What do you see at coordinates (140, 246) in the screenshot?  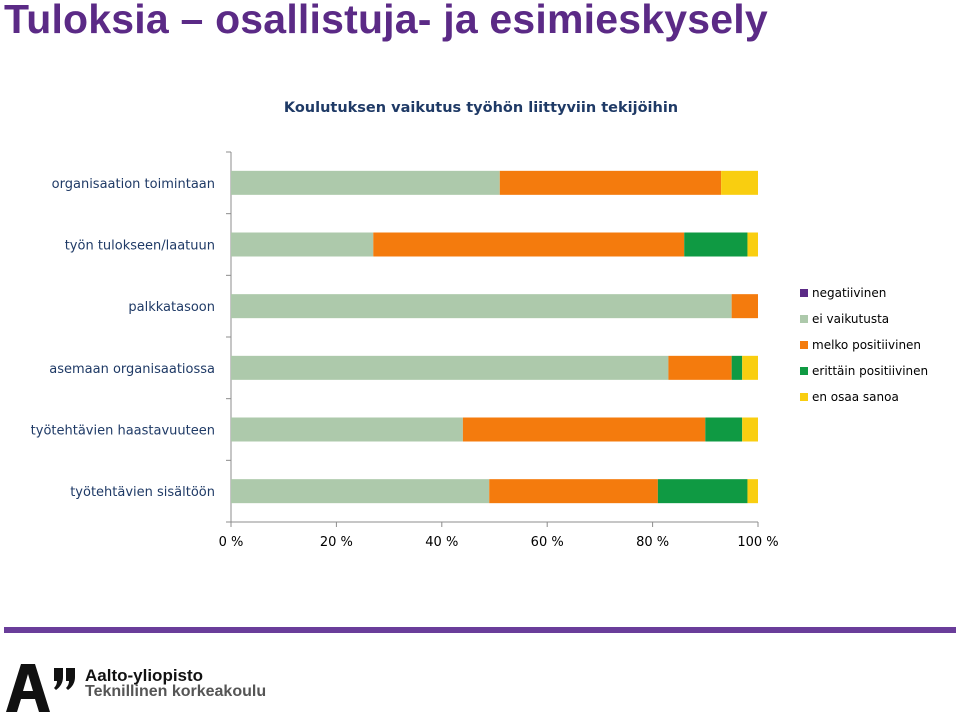 I see `category-label: työn tulokseen/laatuun` at bounding box center [140, 246].